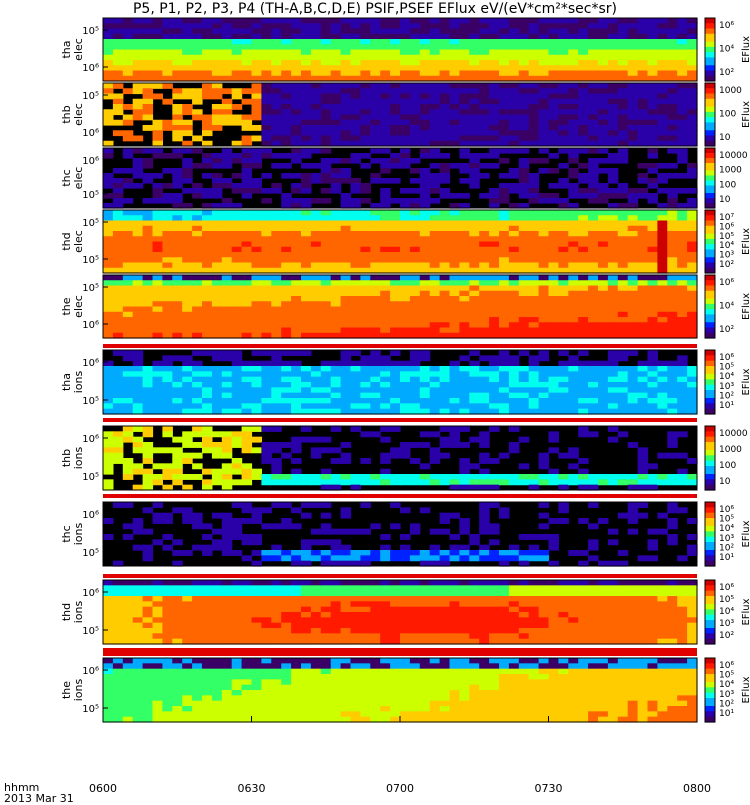 The image size is (750, 805). I want to click on y-axis-label: elec, so click(78, 306).